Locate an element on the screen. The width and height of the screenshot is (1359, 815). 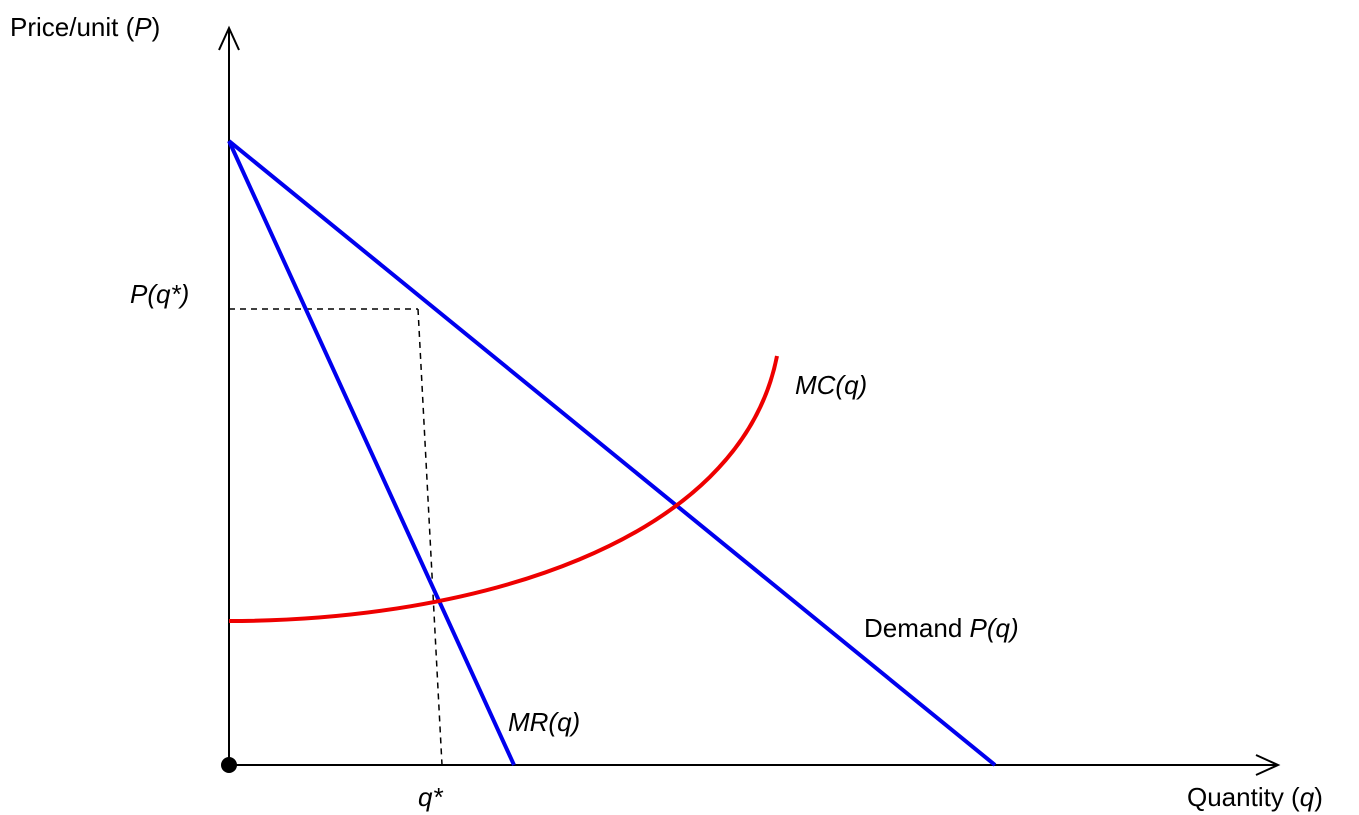
y-axis-arrowhead is located at coordinates (229, 38).